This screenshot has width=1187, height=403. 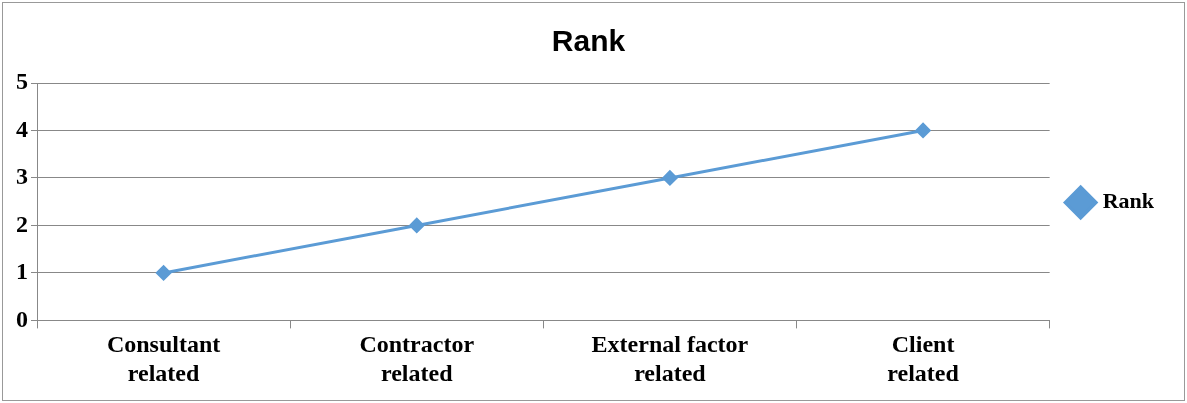 What do you see at coordinates (22, 271) in the screenshot?
I see `y-tick-label: 1` at bounding box center [22, 271].